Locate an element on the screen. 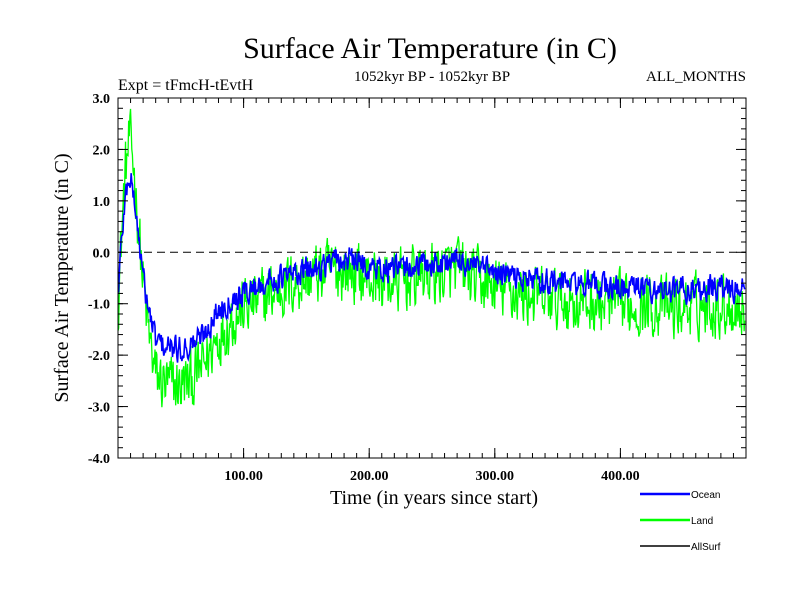 Image resolution: width=800 pixels, height=600 pixels. y-tick-label: 2.0 is located at coordinates (102, 150).